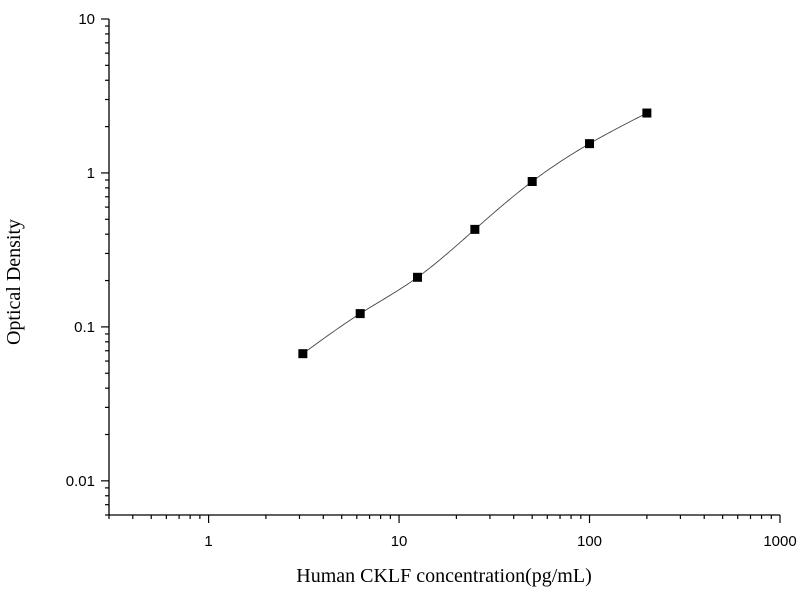 Image resolution: width=800 pixels, height=600 pixels. What do you see at coordinates (80, 481) in the screenshot?
I see `y-tick-label: 0.01` at bounding box center [80, 481].